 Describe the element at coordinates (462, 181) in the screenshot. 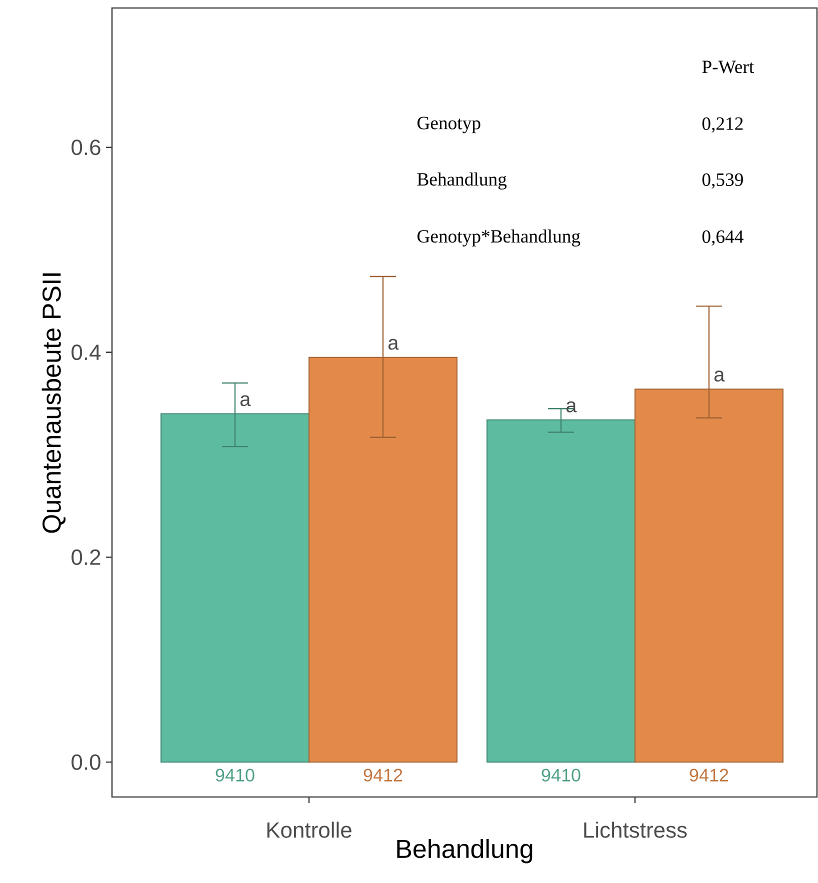

I see `annotation: Behandlung` at that location.